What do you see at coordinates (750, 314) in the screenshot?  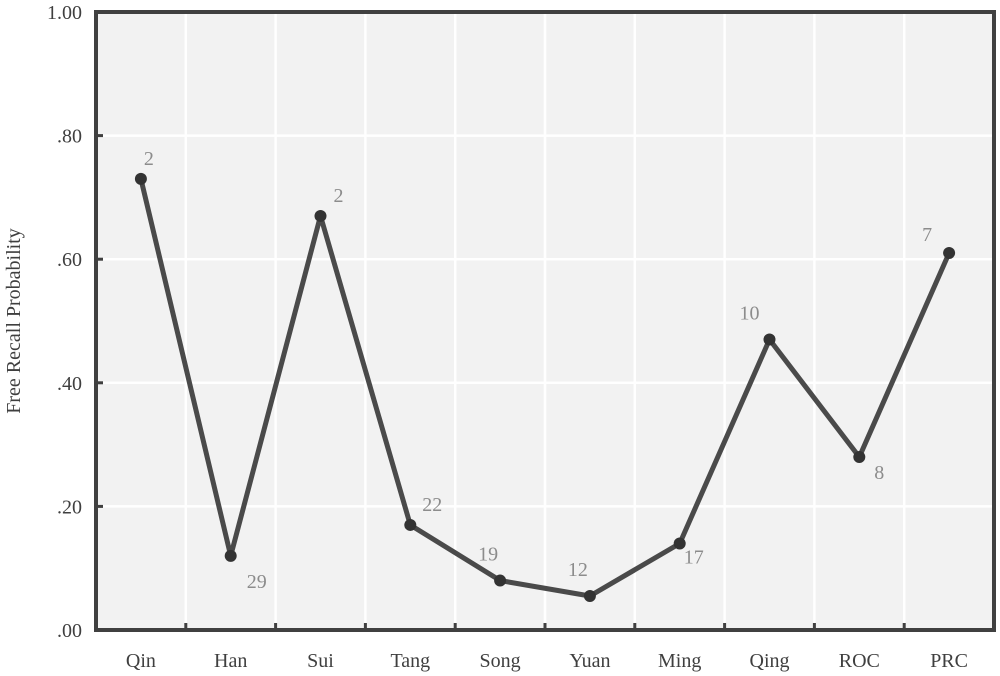 I see `data-point-label: 10` at bounding box center [750, 314].